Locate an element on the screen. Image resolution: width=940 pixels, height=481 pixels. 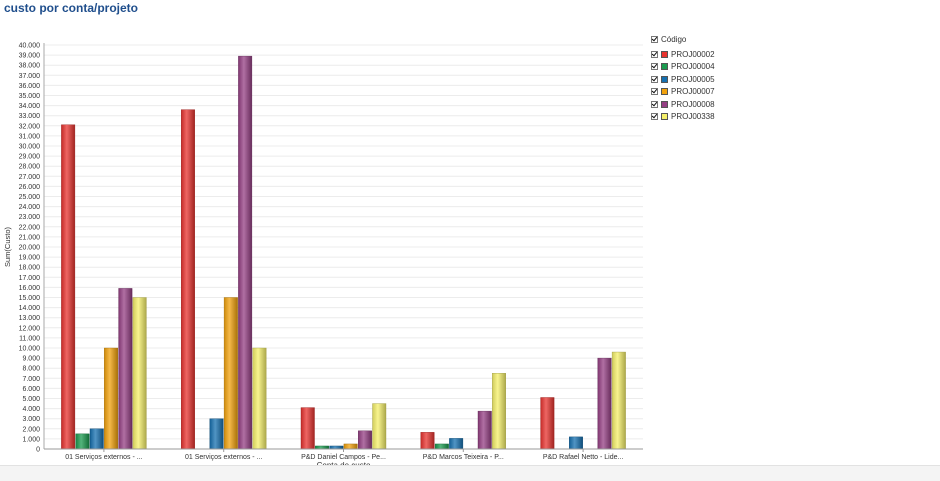
y-tick-label: 2.000 is located at coordinates (31, 429).